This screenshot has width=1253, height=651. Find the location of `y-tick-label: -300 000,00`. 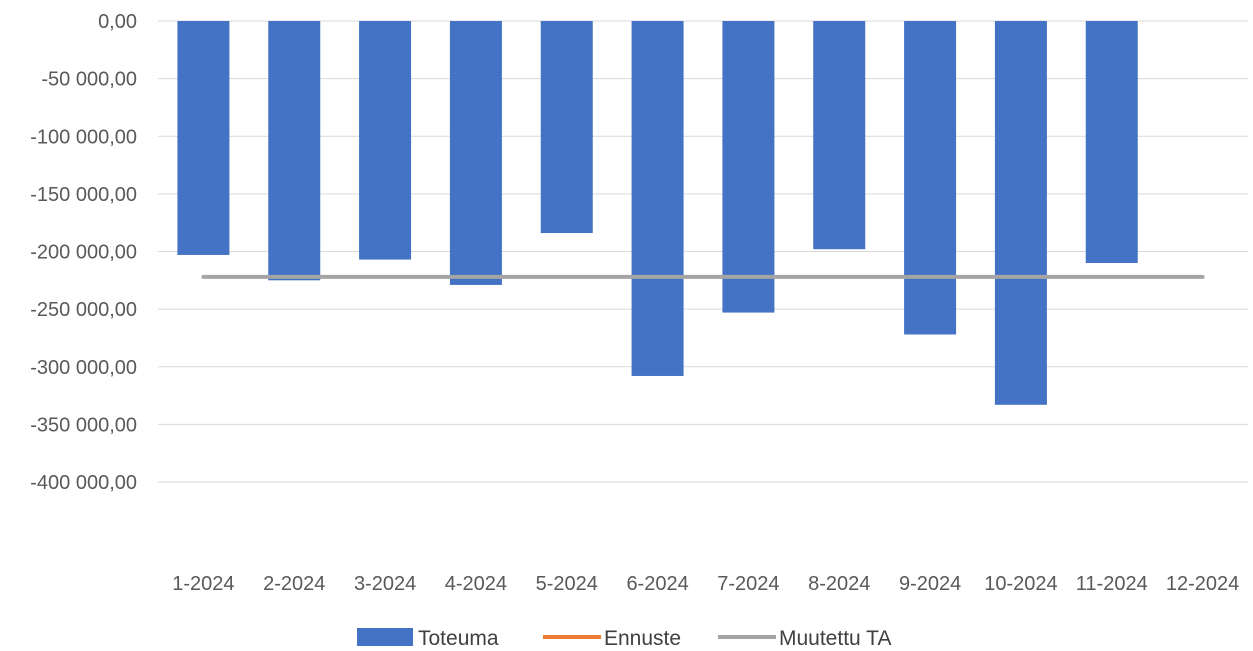

y-tick-label: -300 000,00 is located at coordinates (83, 368).